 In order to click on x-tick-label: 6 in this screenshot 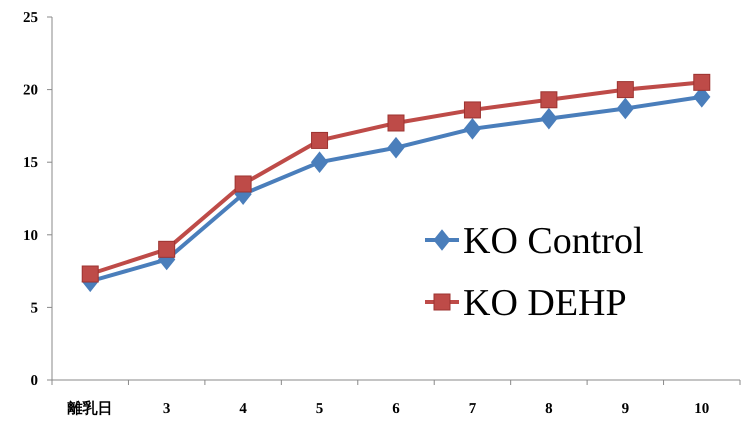, I will do `click(396, 409)`.